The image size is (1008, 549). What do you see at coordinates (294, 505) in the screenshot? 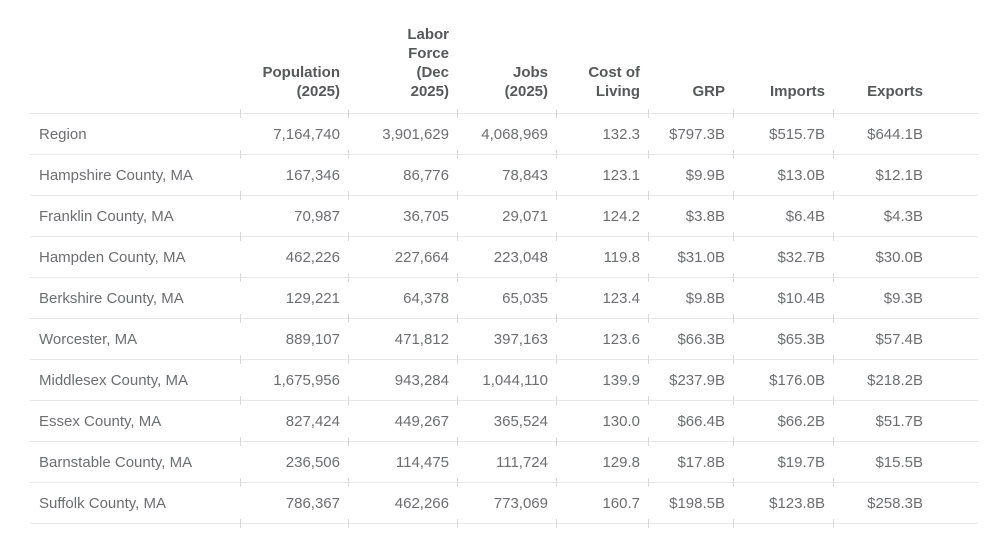
I see `cell-population: 786,367` at bounding box center [294, 505].